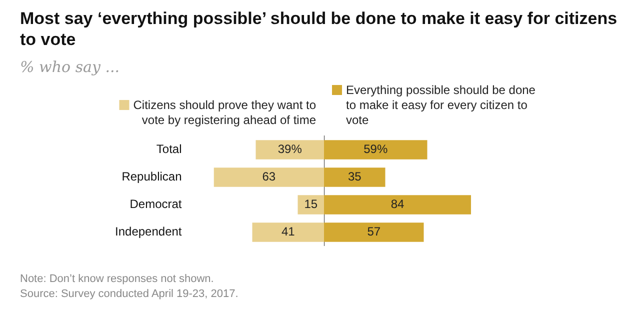  What do you see at coordinates (156, 204) in the screenshot?
I see `y-tick-label: Democrat` at bounding box center [156, 204].